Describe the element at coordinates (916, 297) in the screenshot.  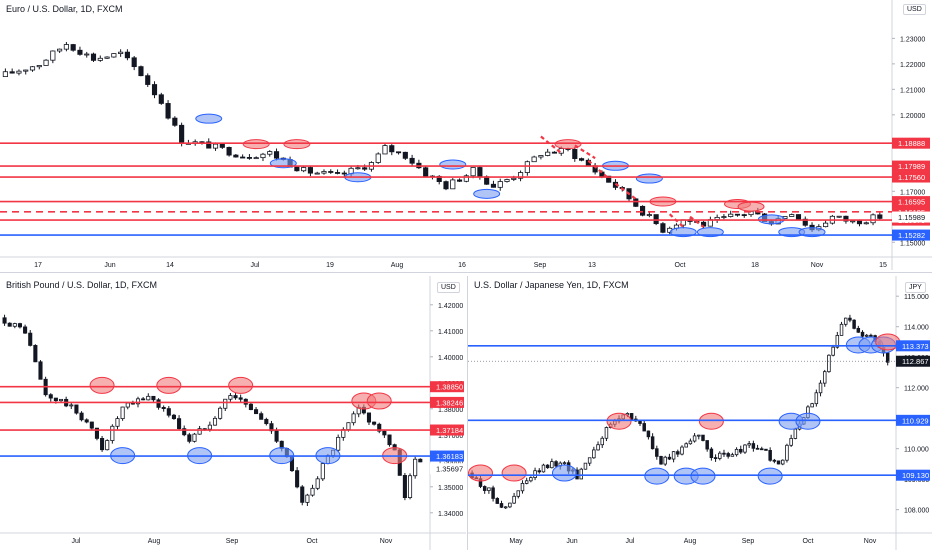
I see `price-tick-label: 115.000` at that location.